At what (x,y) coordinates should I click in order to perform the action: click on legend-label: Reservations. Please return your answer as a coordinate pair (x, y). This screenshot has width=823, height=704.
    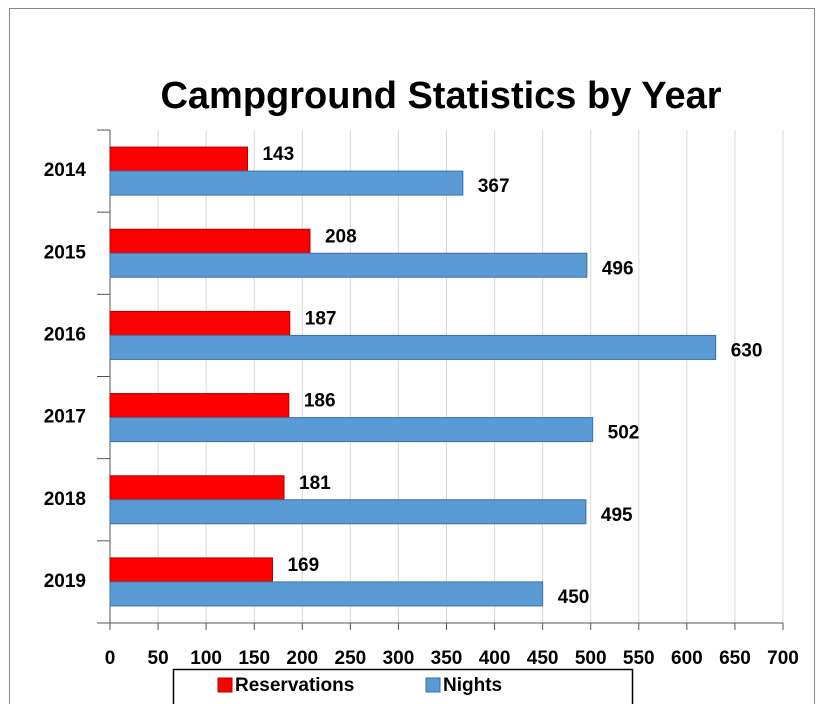
    Looking at the image, I should click on (294, 685).